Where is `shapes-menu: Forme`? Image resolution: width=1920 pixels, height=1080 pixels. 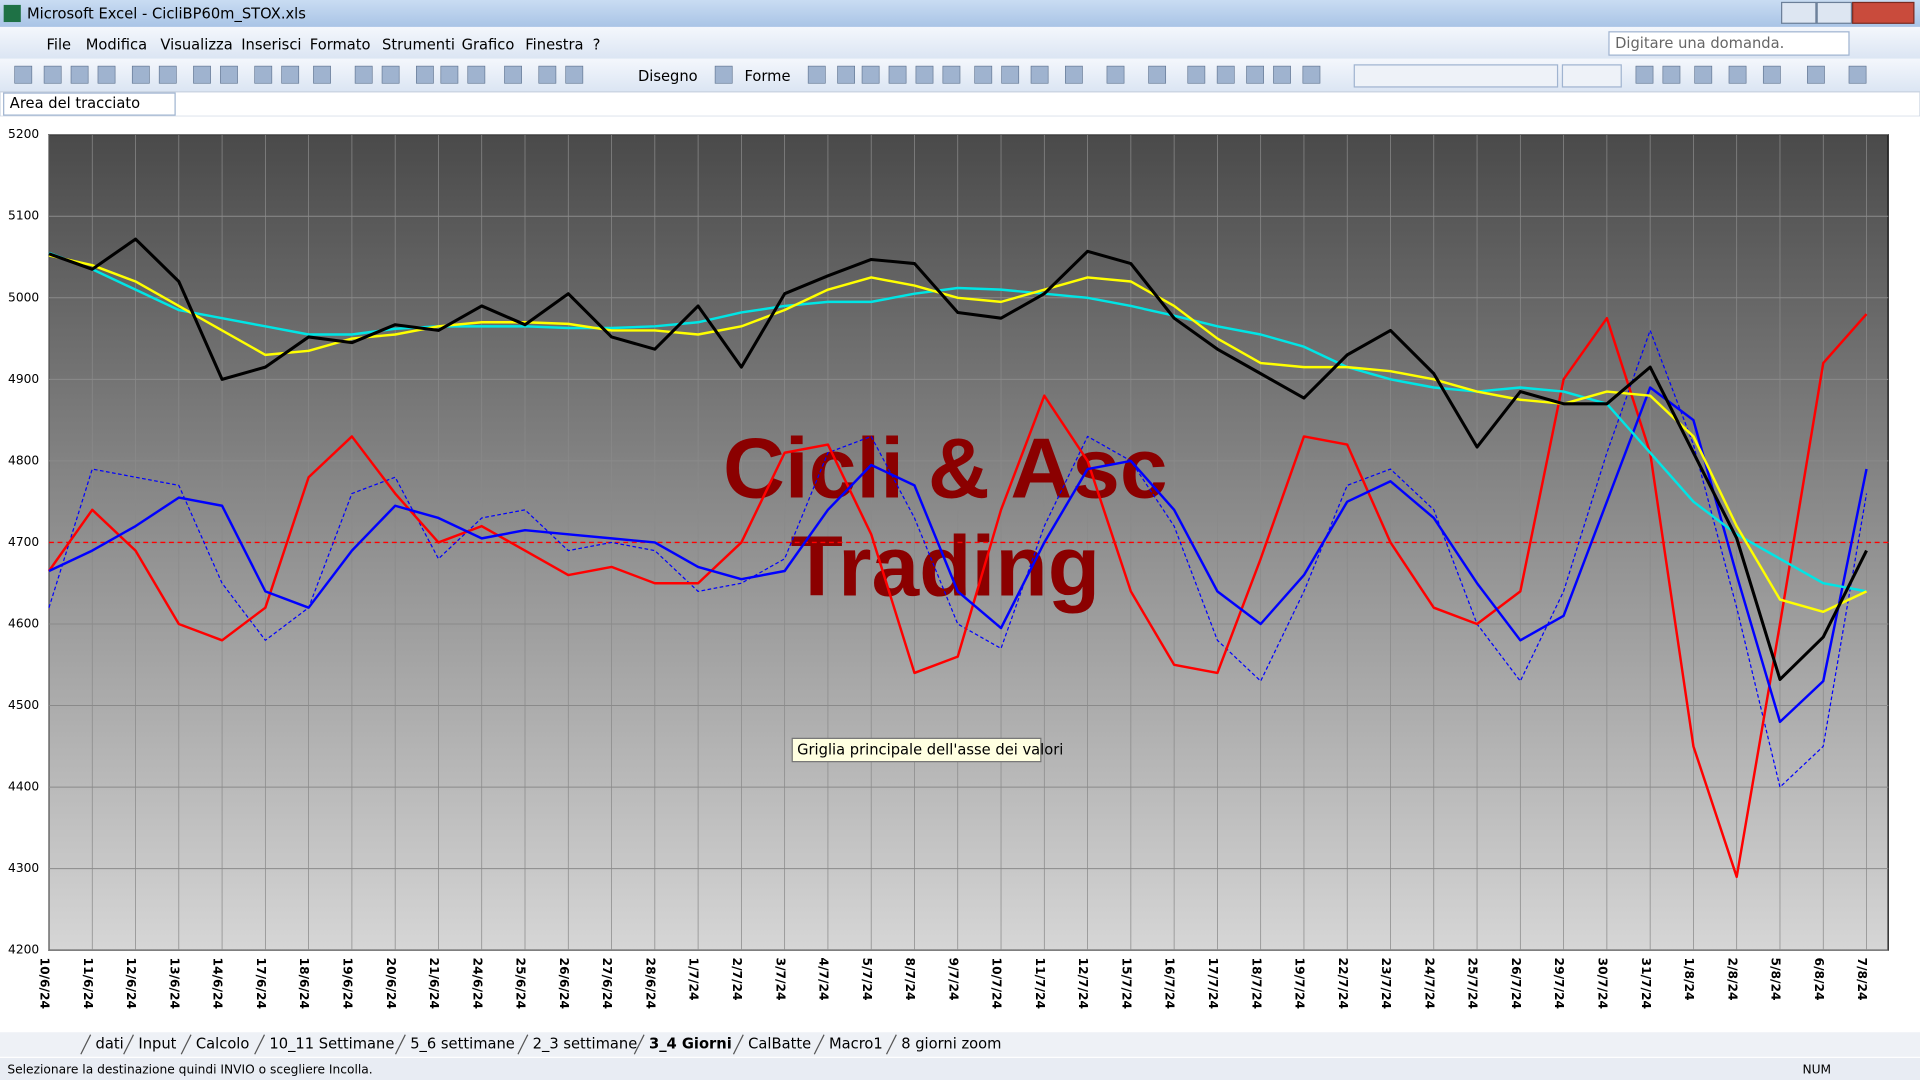 shapes-menu: Forme is located at coordinates (767, 76).